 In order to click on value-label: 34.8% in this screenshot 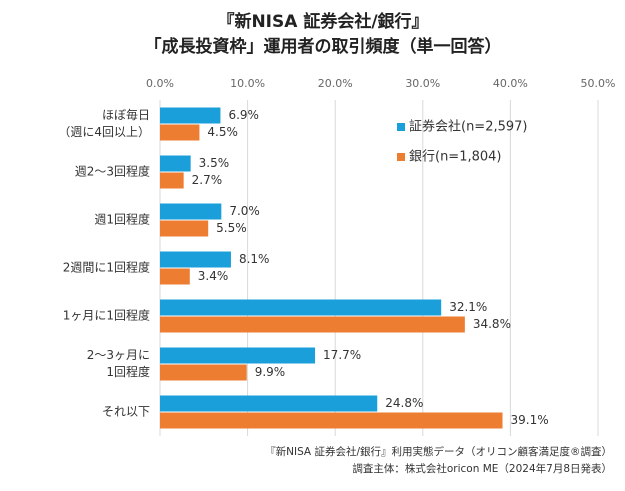, I will do `click(492, 324)`.